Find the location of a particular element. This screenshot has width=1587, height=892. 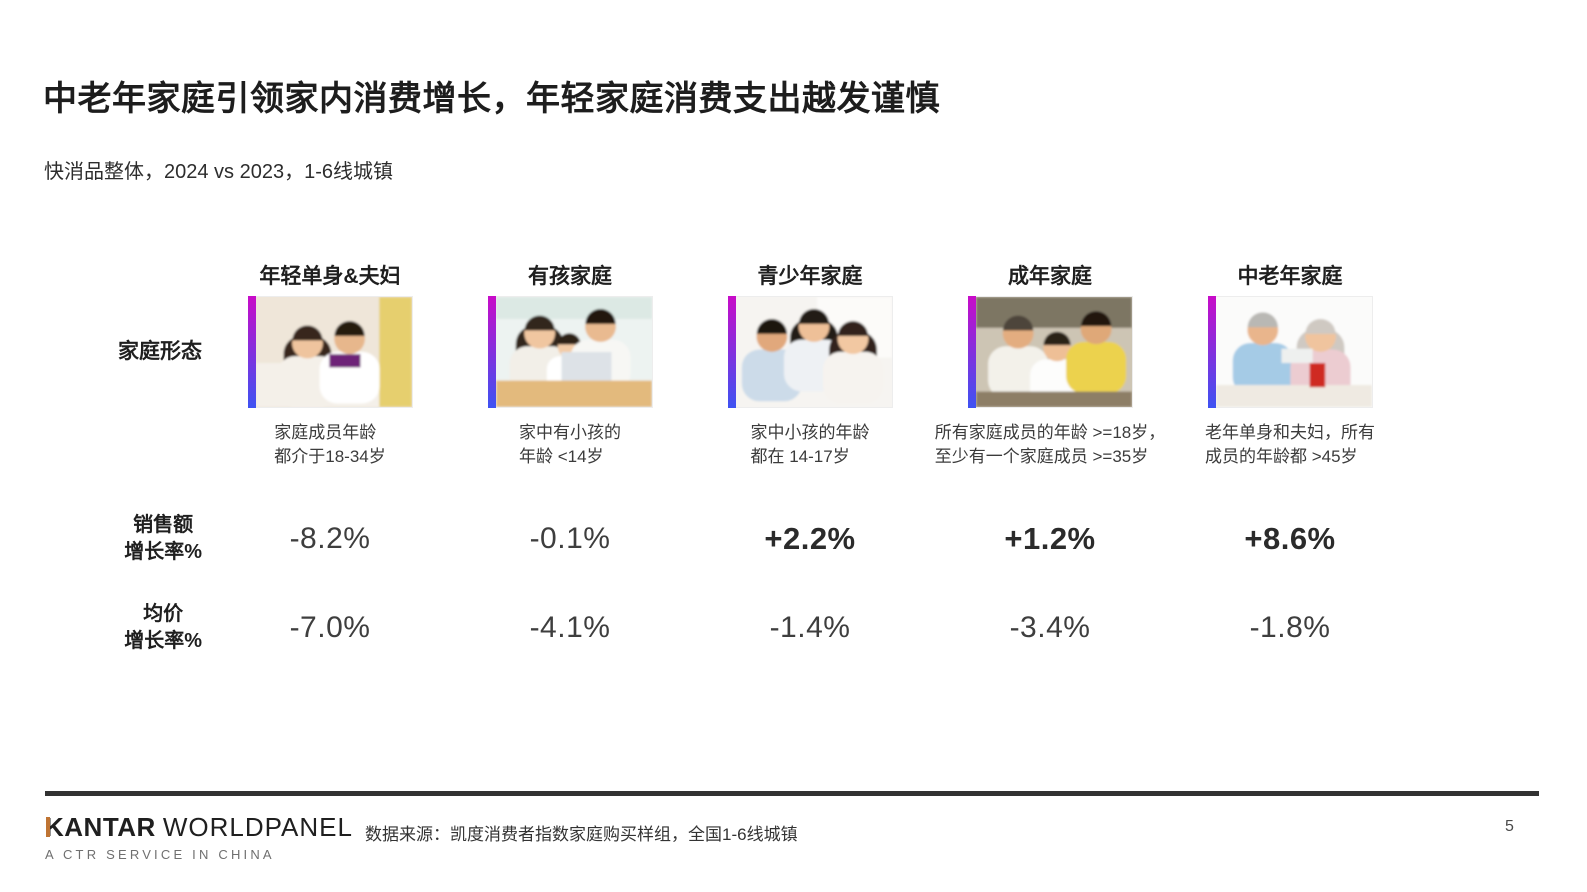

sales-growth-value: -0.1% is located at coordinates (570, 538).